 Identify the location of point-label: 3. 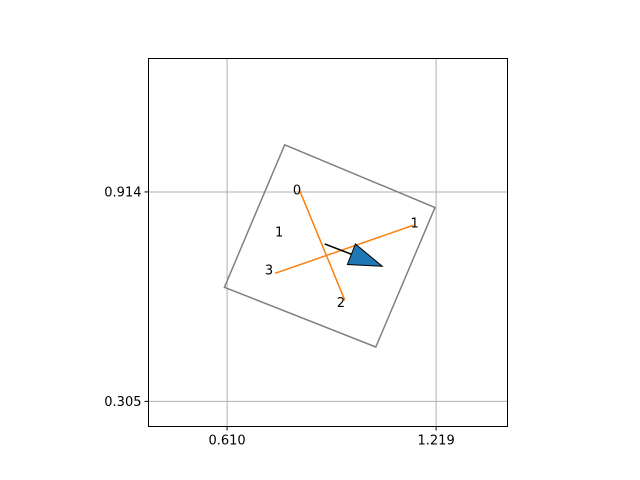
(269, 271).